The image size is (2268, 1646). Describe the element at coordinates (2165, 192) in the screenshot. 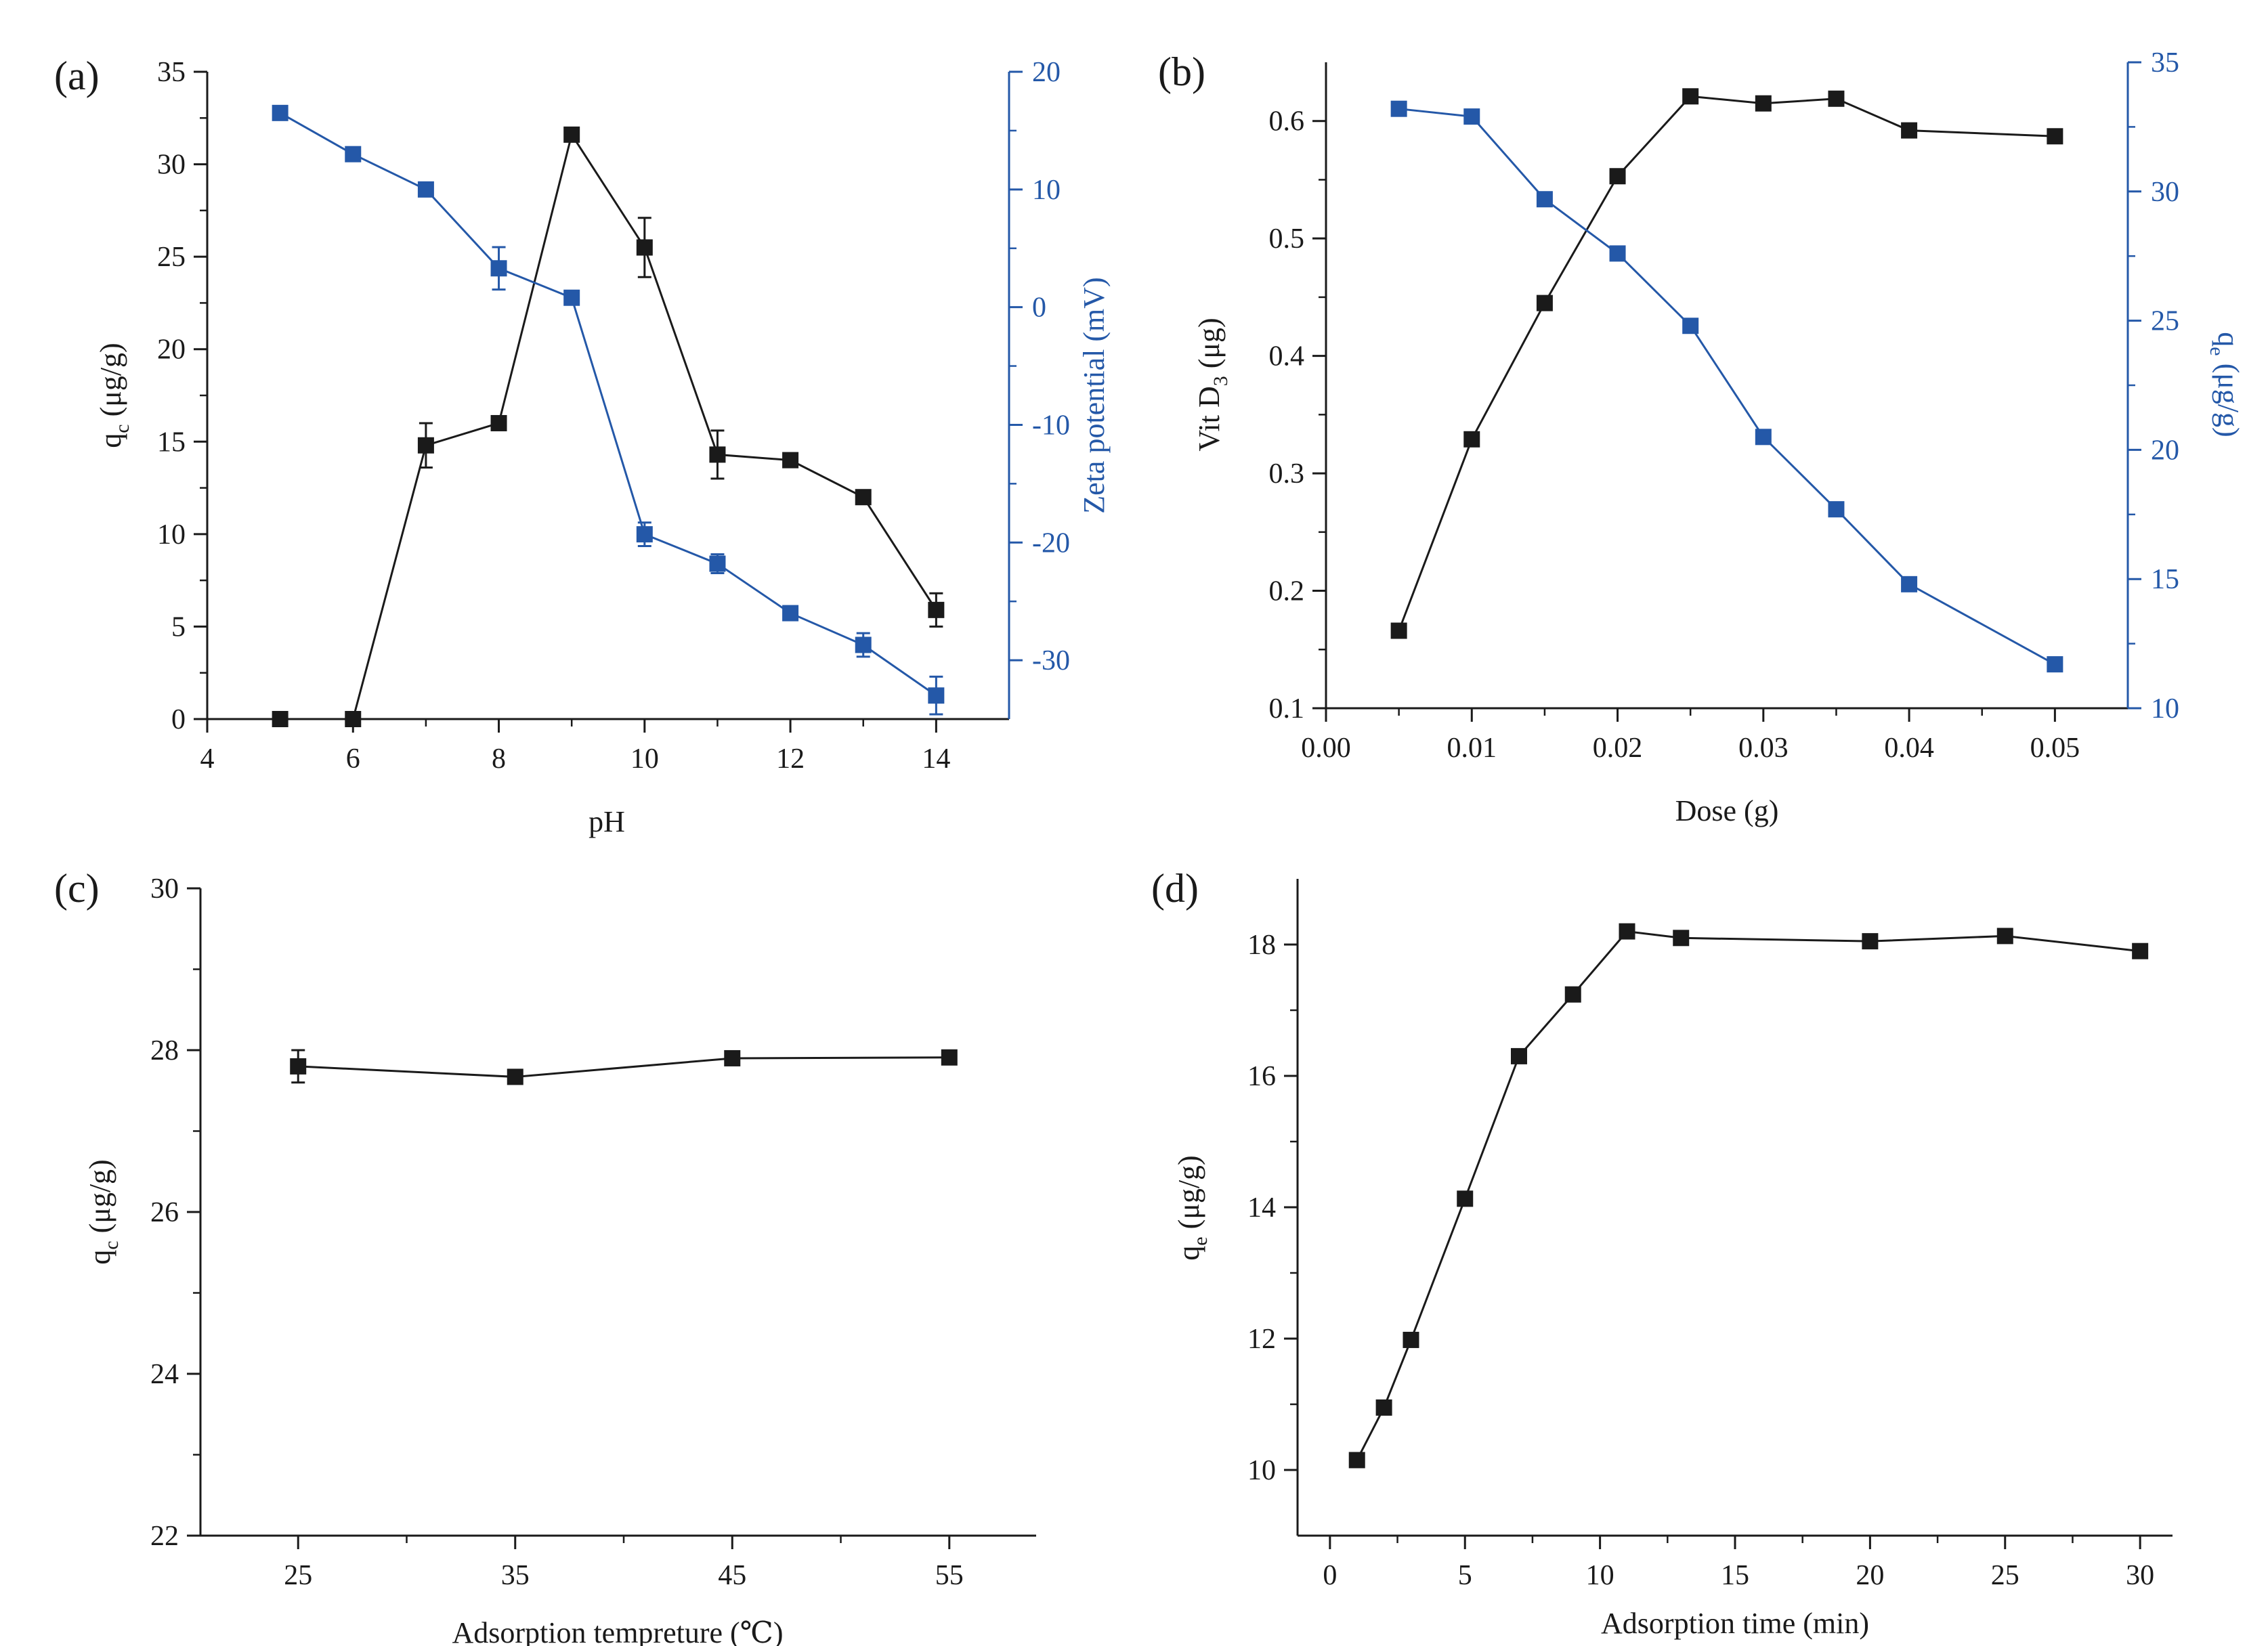

I see `y-right-tick-label: 30` at that location.